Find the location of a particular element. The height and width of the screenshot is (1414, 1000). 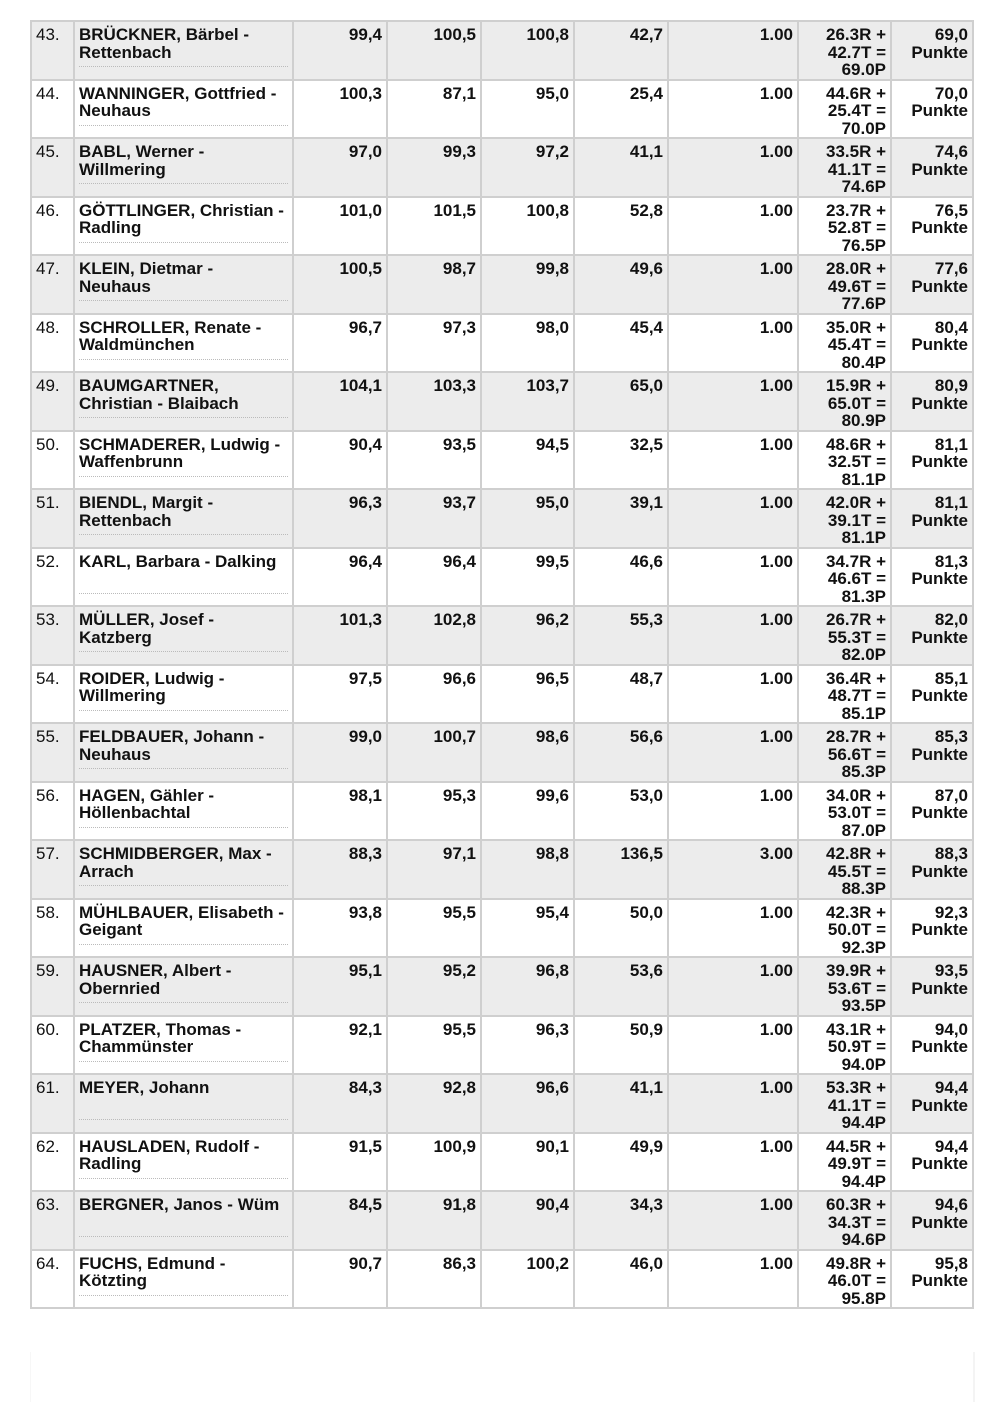

points-cell: 80,4 Punkte is located at coordinates (932, 342).